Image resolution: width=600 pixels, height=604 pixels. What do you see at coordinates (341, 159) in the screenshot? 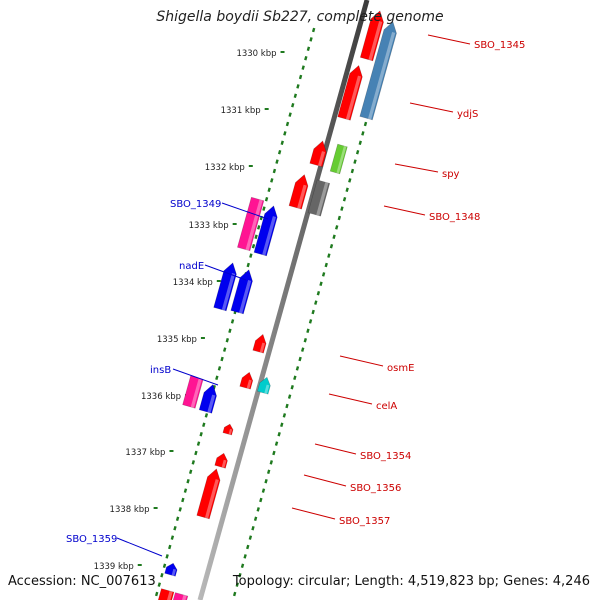
I see `gene-spy-homolog-shine` at bounding box center [341, 159].